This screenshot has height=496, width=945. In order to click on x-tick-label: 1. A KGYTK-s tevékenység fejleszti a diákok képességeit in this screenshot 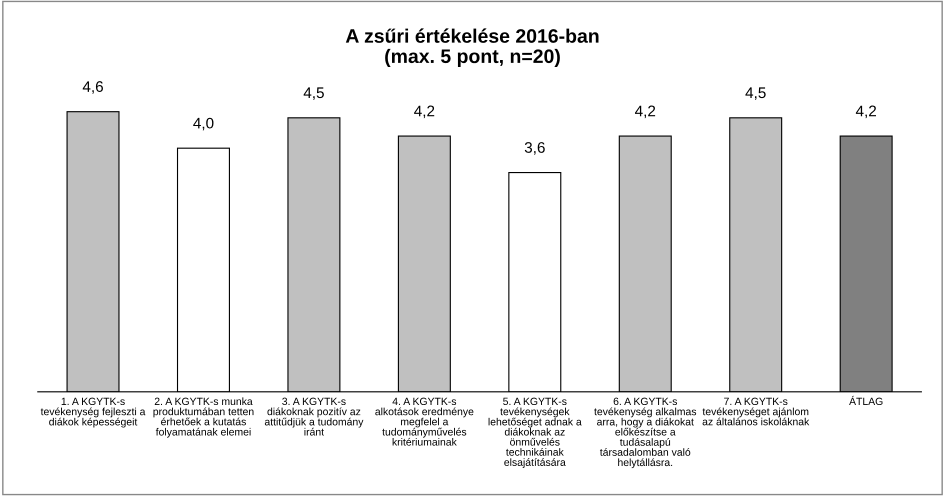, I will do `click(93, 413)`.